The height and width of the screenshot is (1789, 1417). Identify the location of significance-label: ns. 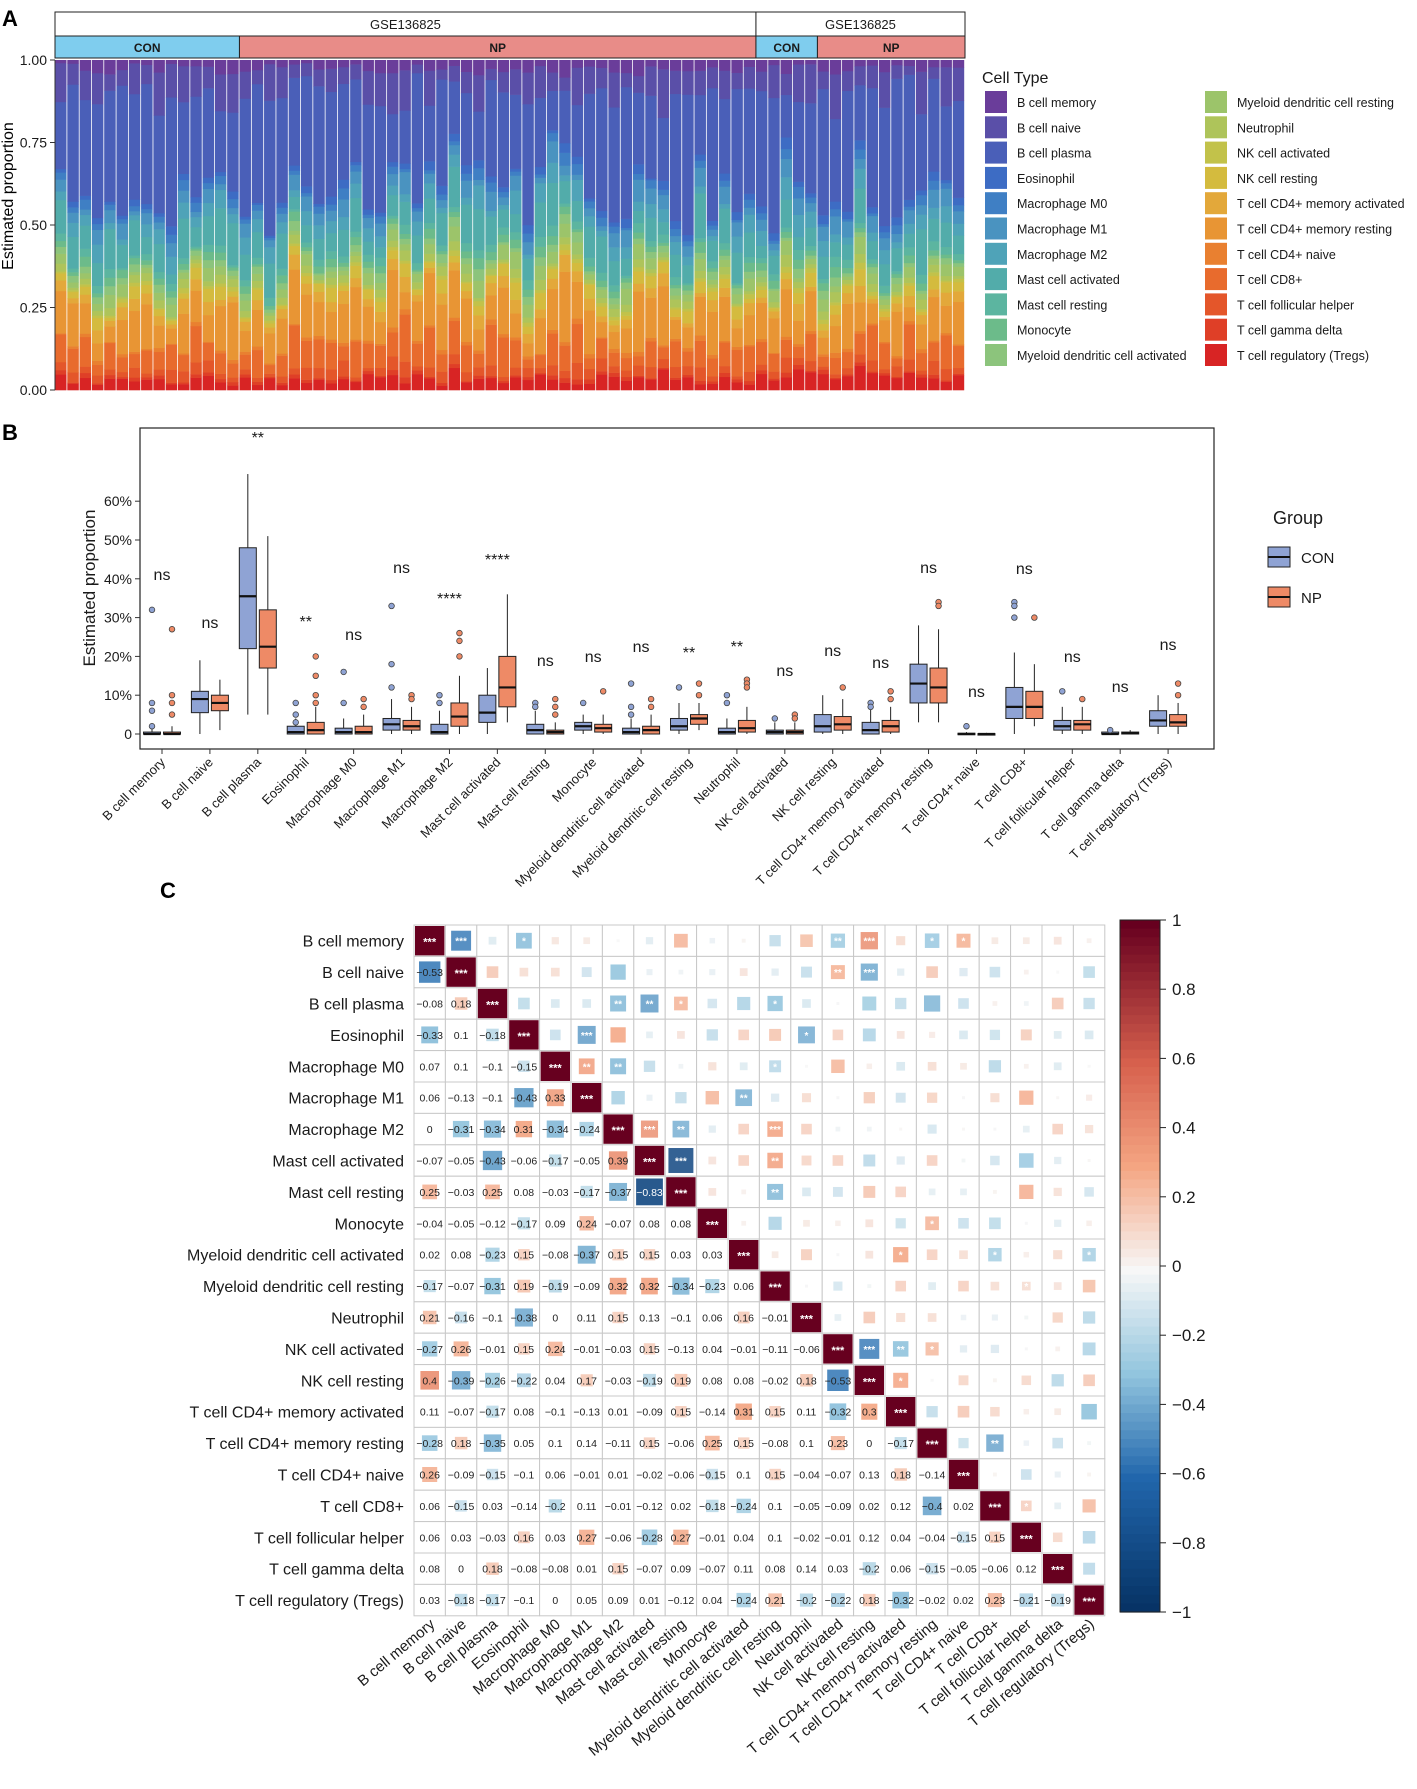
(1168, 645).